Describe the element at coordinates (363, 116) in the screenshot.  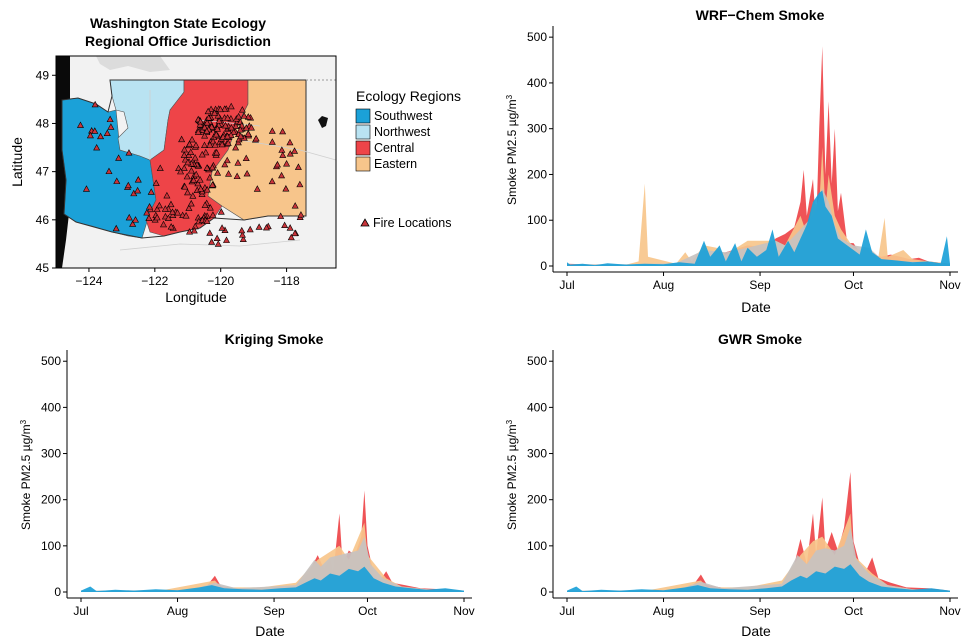
I see `legend-swatch-southwest` at that location.